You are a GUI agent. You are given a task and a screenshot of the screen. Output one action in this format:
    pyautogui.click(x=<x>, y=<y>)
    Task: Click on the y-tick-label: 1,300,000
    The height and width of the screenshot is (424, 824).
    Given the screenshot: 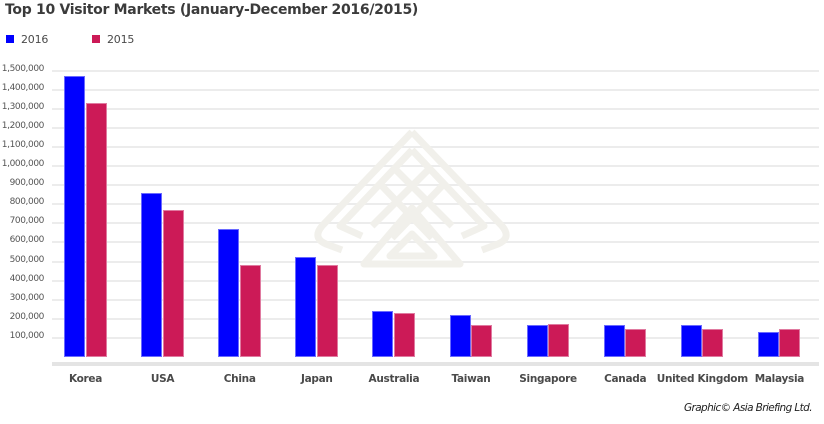 What is the action you would take?
    pyautogui.click(x=23, y=106)
    